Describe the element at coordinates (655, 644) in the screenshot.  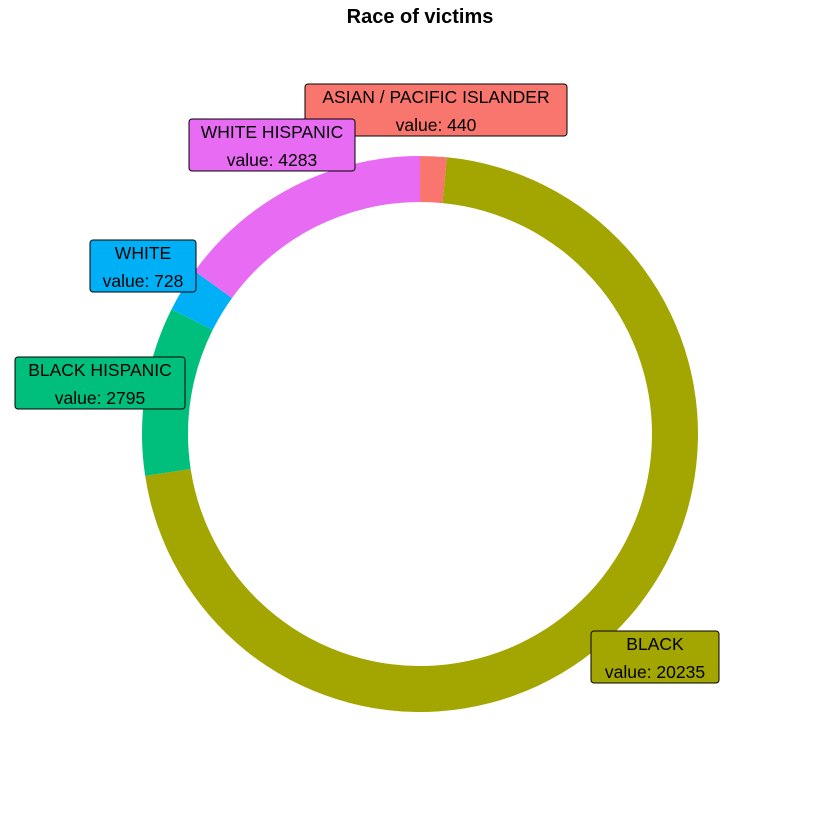
I see `slice-label-name: BLACK` at that location.